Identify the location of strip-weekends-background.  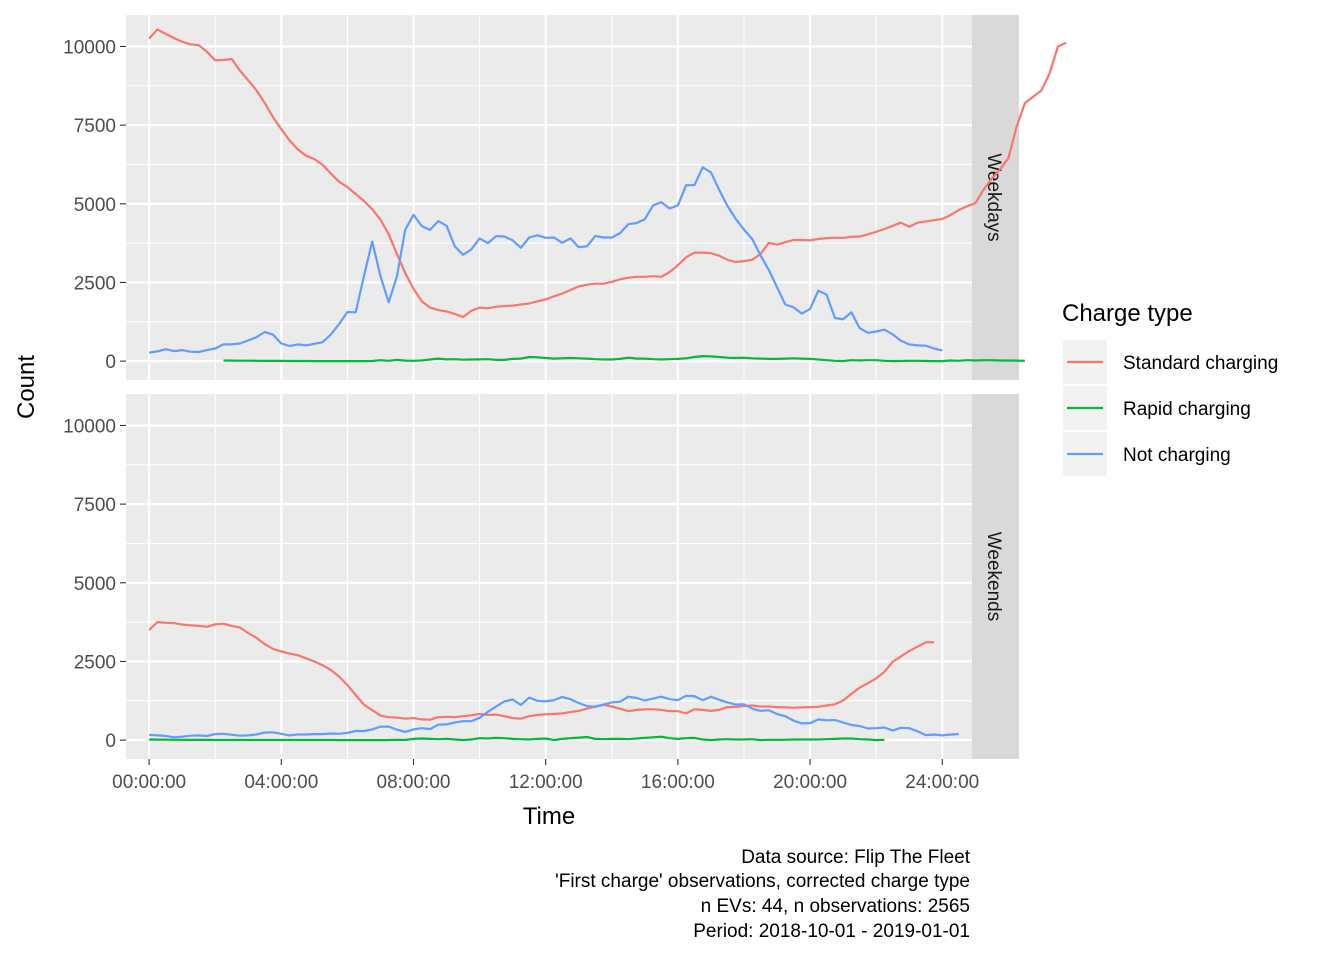
(995, 576).